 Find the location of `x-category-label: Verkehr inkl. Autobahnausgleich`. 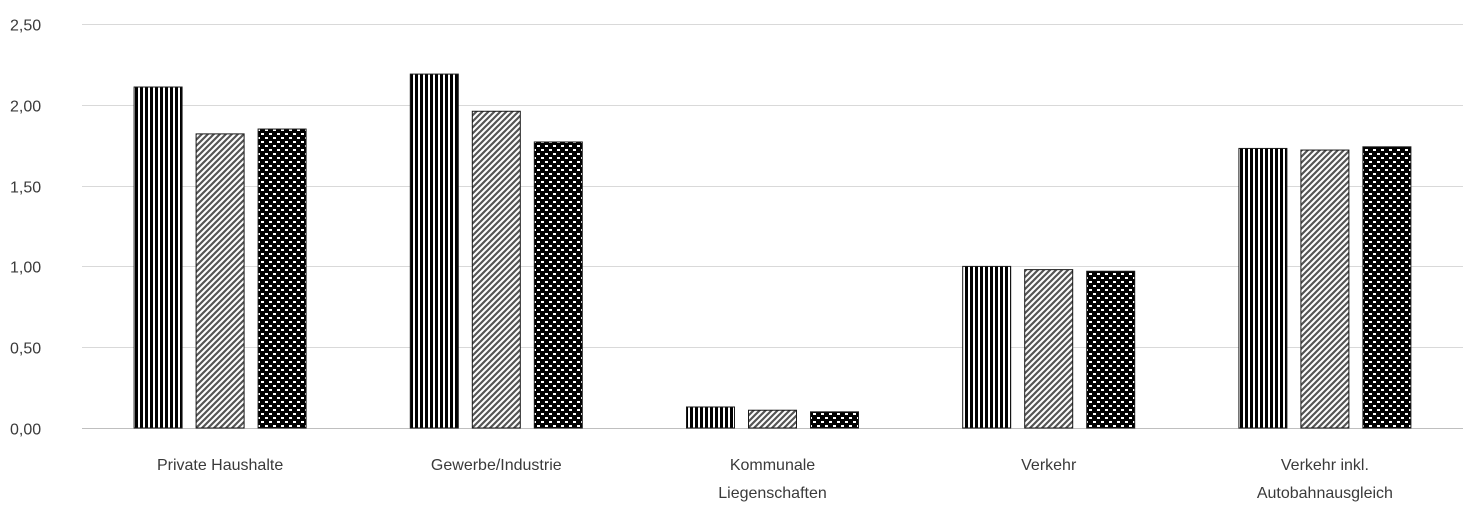

x-category-label: Verkehr inkl. Autobahnausgleich is located at coordinates (1325, 479).